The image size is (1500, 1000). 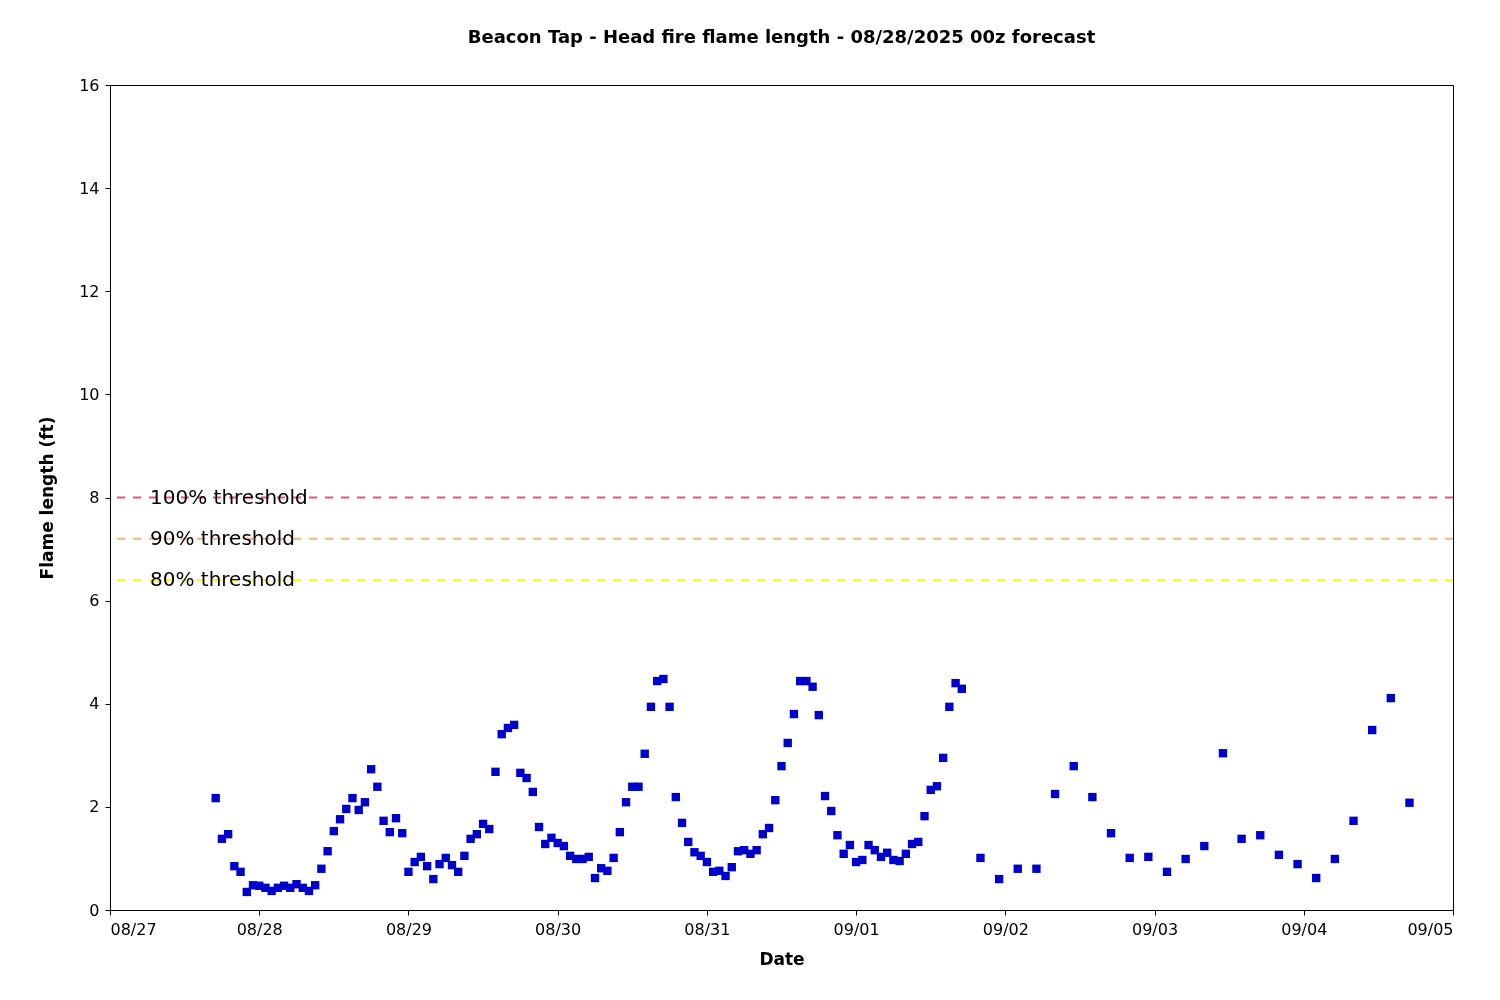 What do you see at coordinates (259, 929) in the screenshot?
I see `x-tick-label: 08/28` at bounding box center [259, 929].